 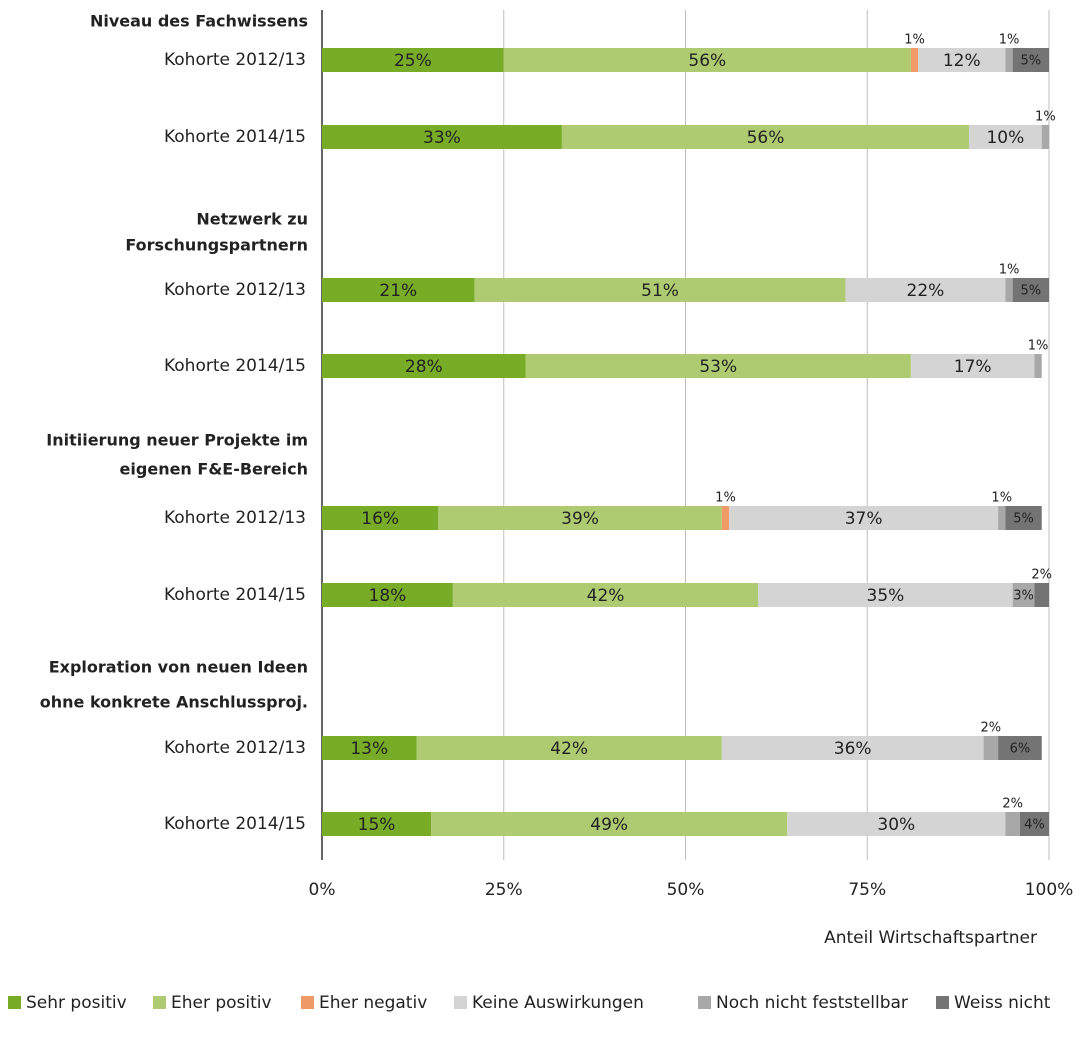 I want to click on group-title: Niveau des Fachwissens, so click(x=199, y=21).